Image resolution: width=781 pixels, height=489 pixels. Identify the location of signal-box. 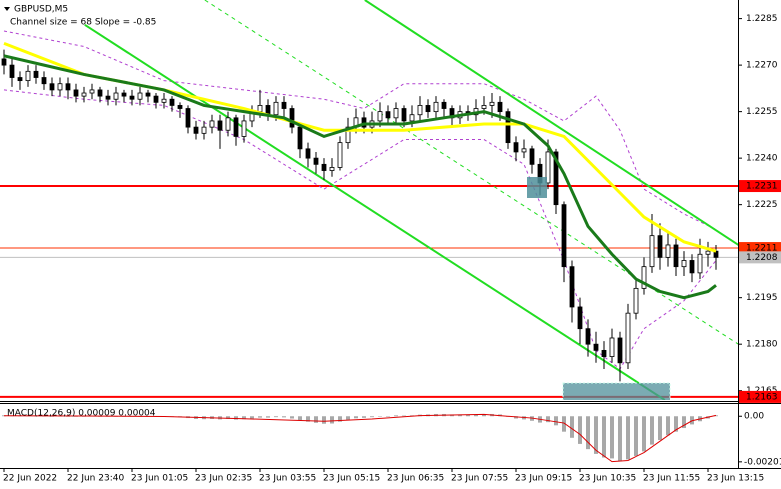
(616, 391).